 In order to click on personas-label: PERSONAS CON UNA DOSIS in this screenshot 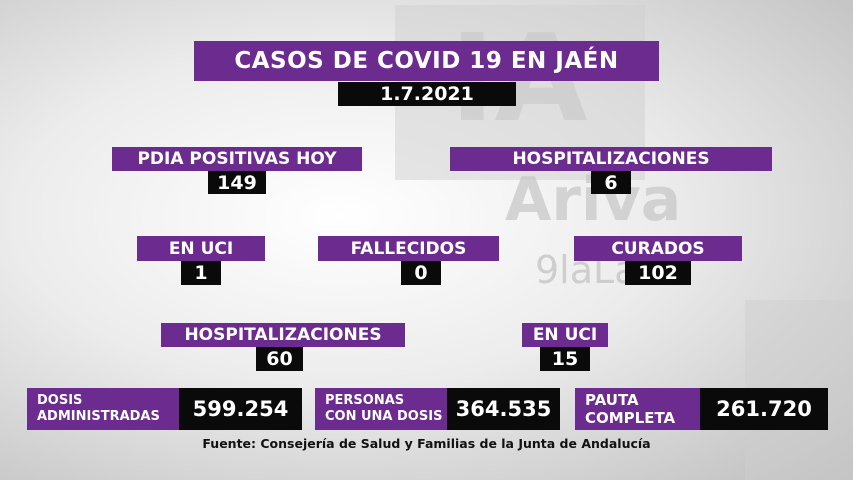, I will do `click(381, 409)`.